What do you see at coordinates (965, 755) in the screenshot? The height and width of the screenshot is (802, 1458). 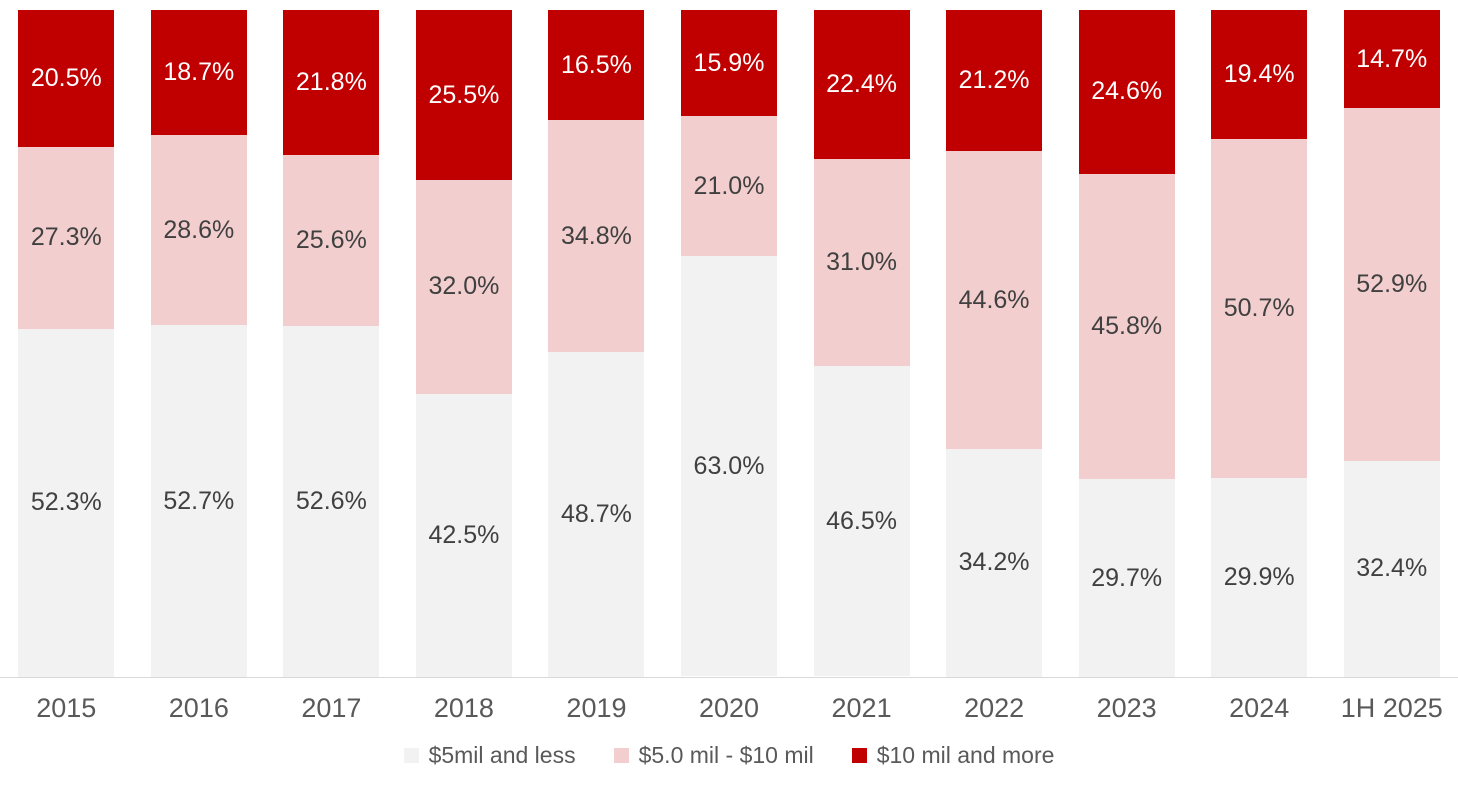 I see `legend-label: $10 mil and more` at bounding box center [965, 755].